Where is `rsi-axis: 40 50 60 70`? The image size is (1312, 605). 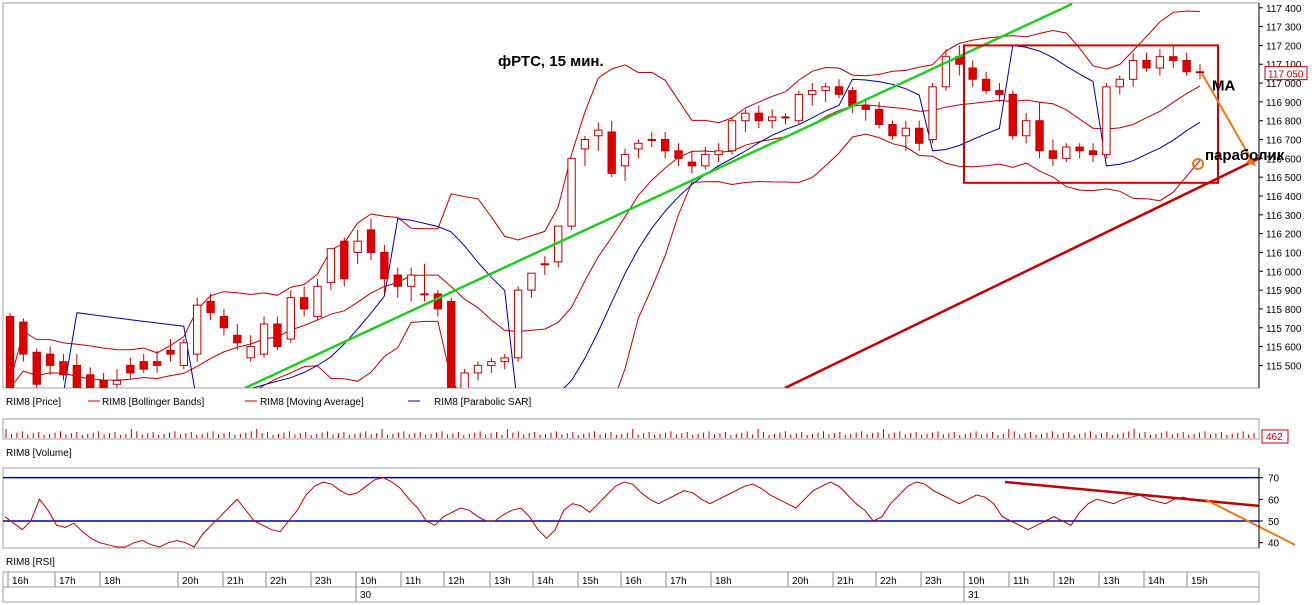
rsi-axis: 40 50 60 70 is located at coordinates (1269, 509).